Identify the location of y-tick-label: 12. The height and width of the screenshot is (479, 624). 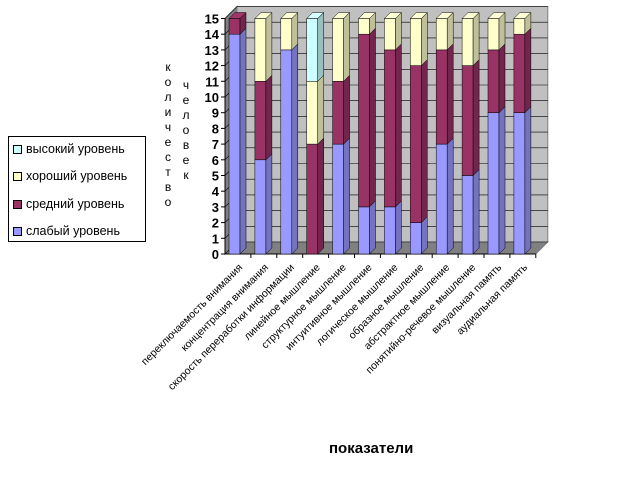
(212, 66).